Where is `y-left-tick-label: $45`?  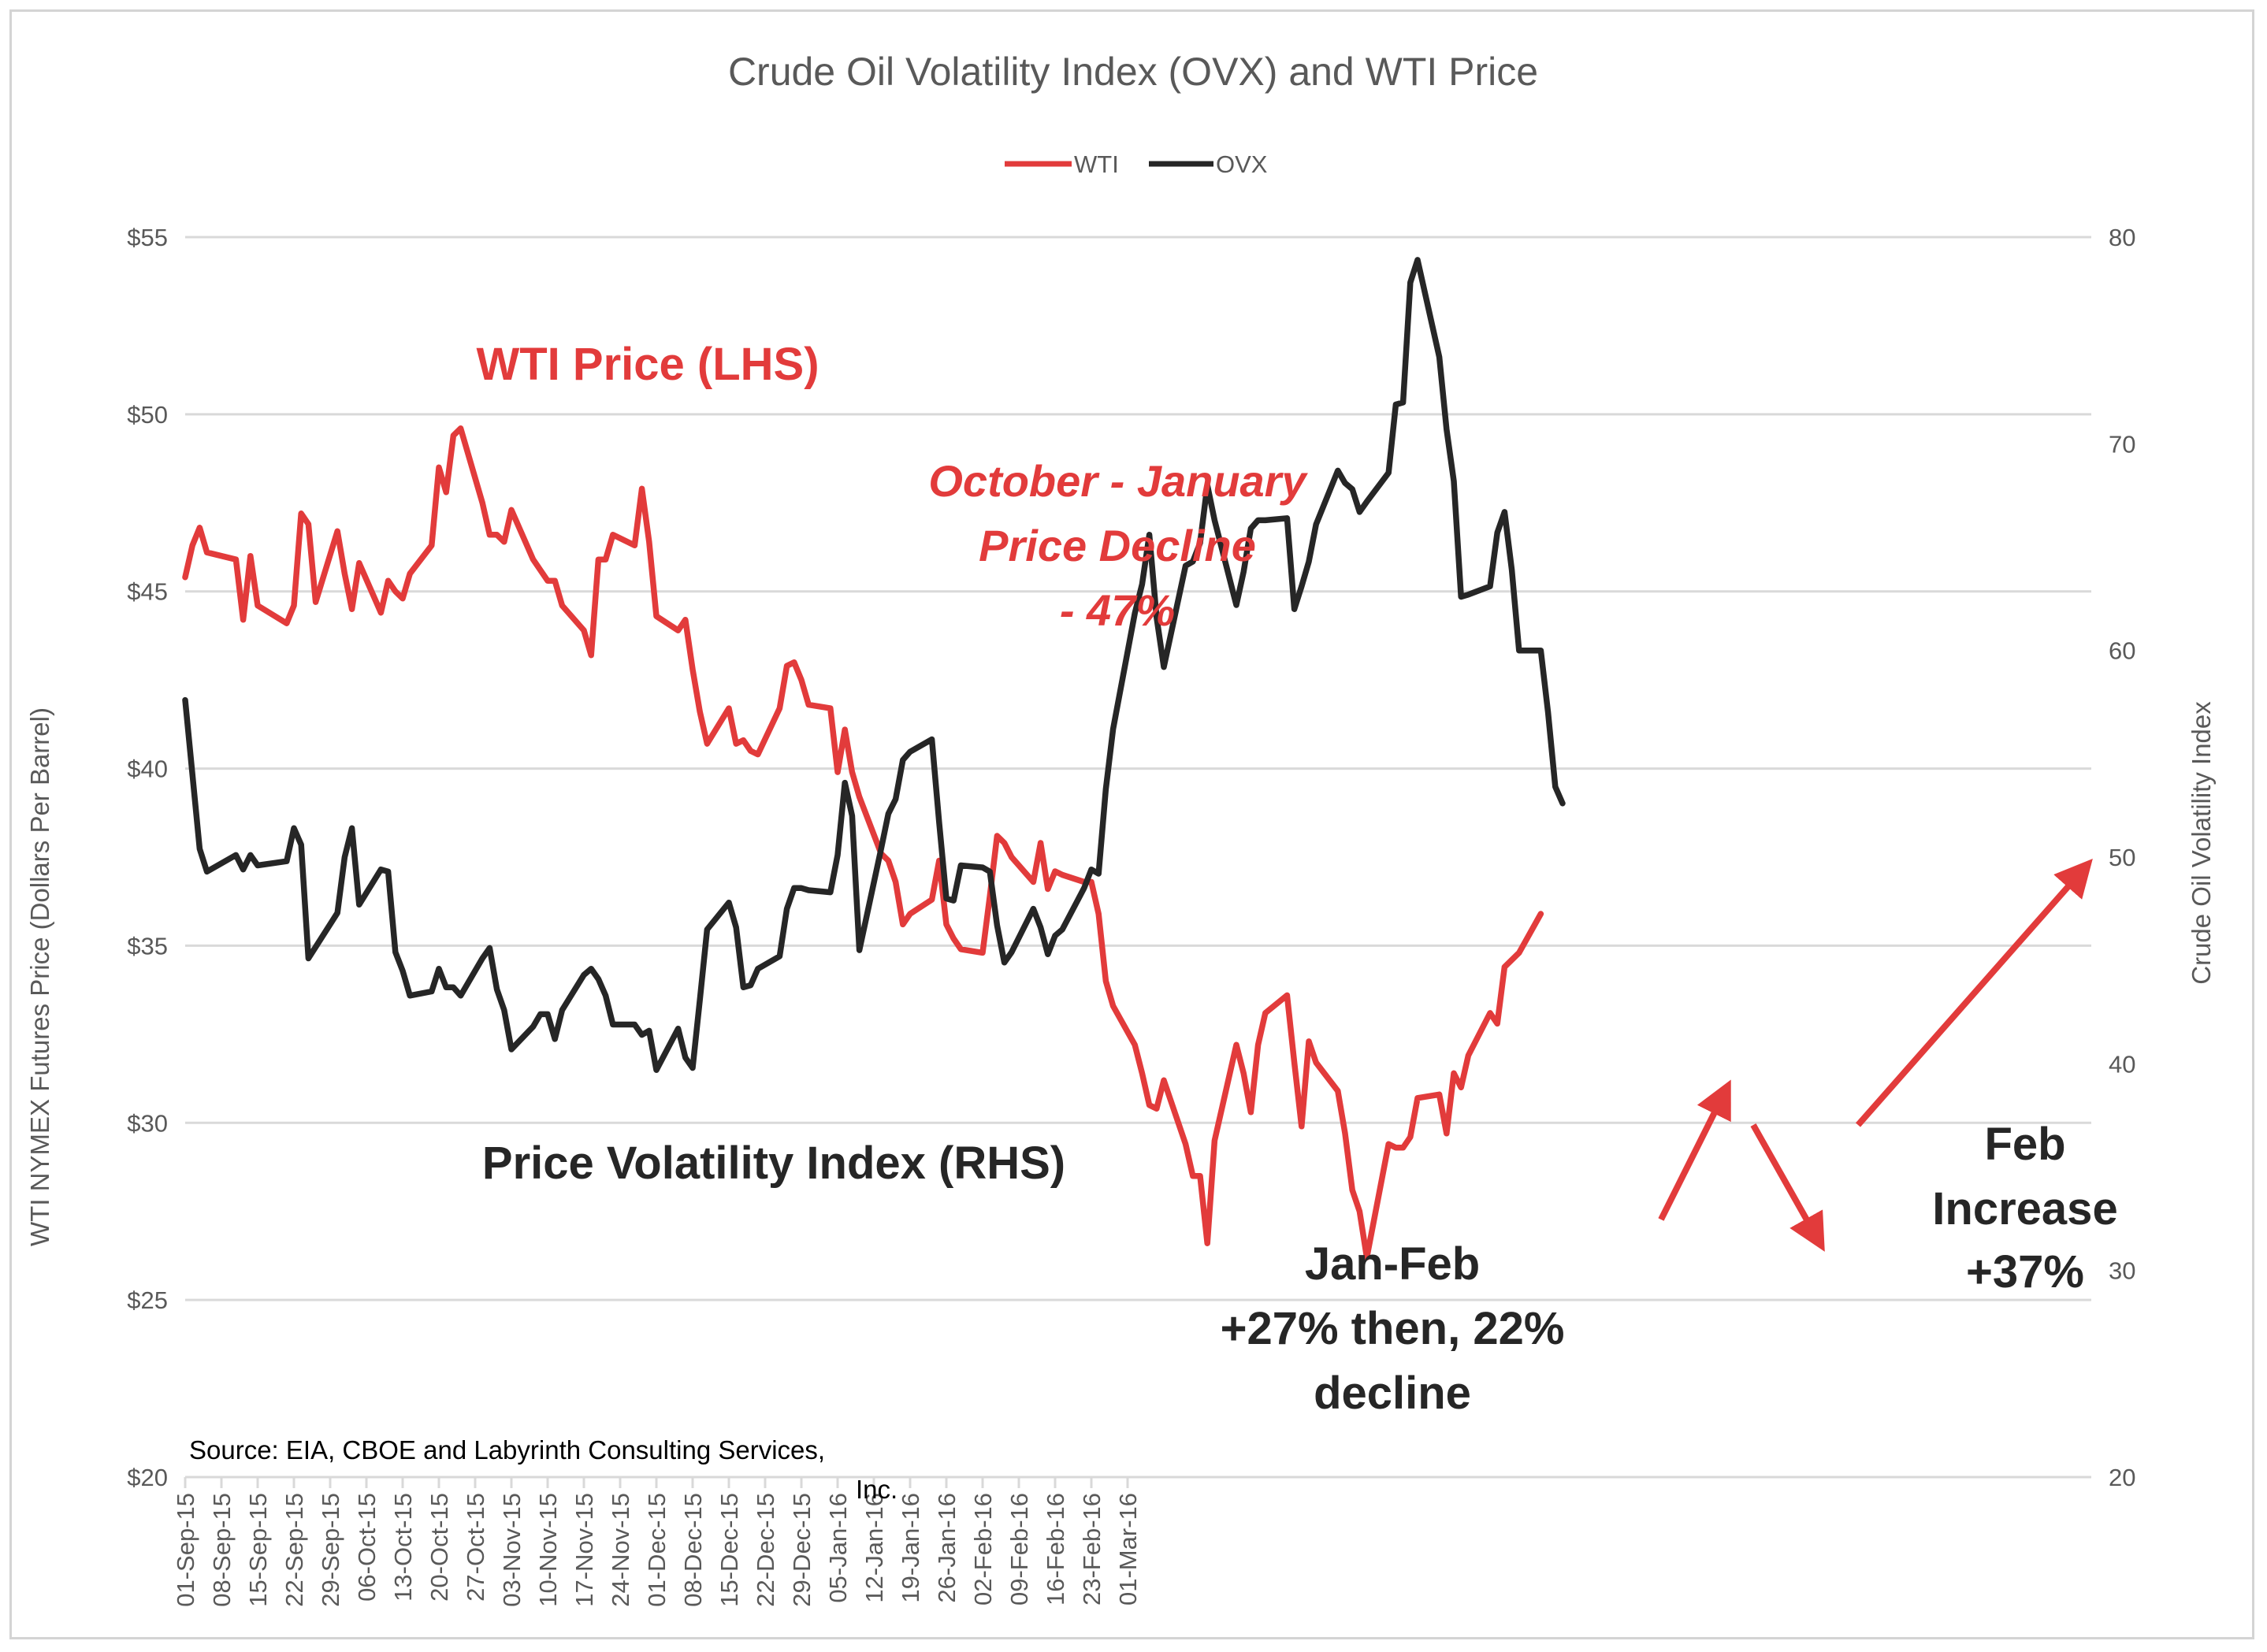
y-left-tick-label: $45 is located at coordinates (148, 592).